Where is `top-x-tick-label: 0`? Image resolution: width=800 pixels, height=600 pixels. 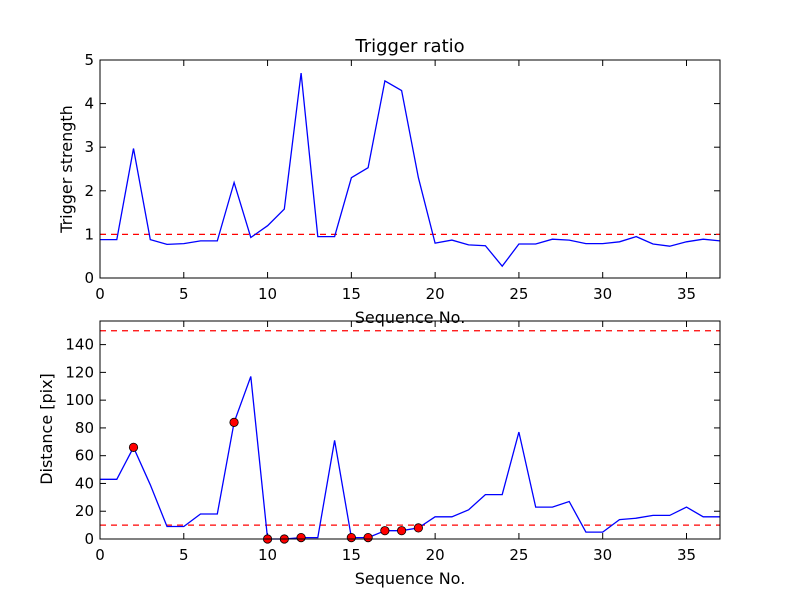 top-x-tick-label: 0 is located at coordinates (100, 294).